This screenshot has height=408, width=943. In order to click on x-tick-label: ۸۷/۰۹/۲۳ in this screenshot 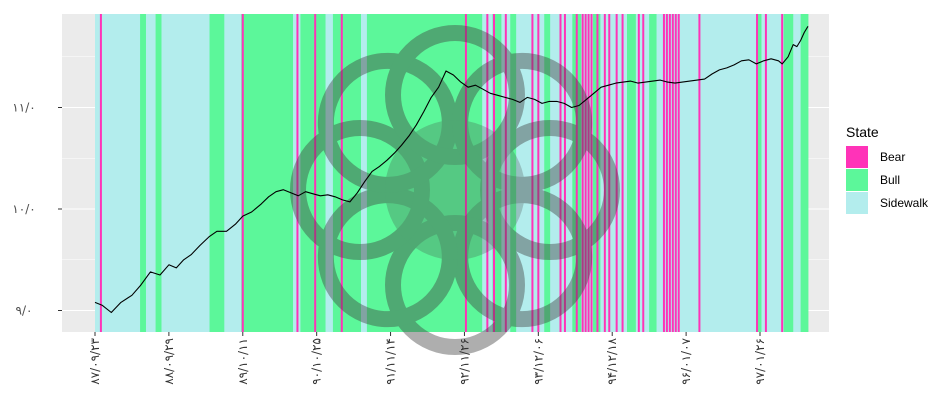, I will do `click(95, 360)`.